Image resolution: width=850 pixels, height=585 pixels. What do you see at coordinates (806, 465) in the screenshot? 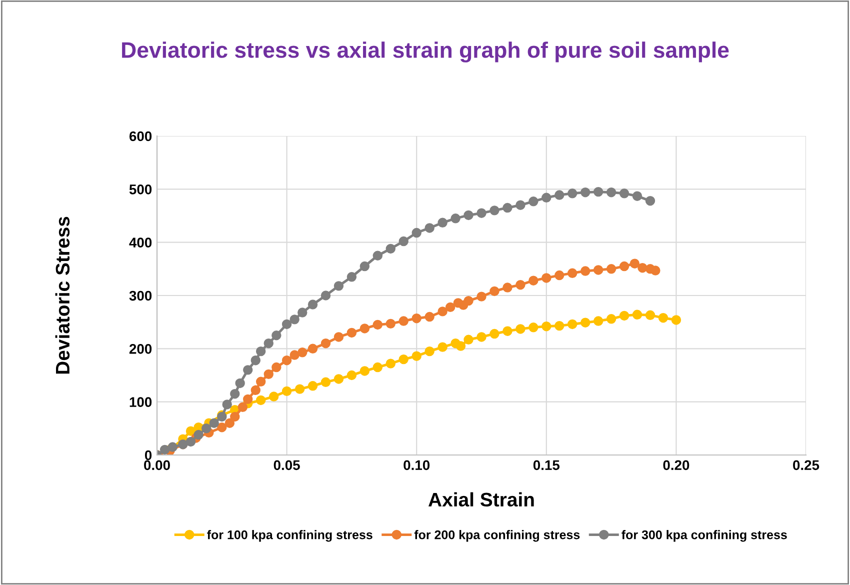
I see `x-tick-label: 0.25` at bounding box center [806, 465].